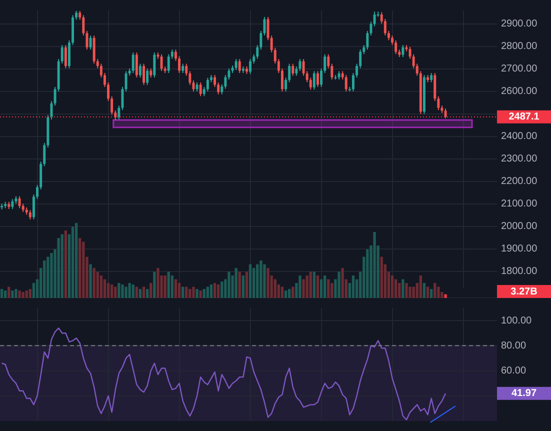  Describe the element at coordinates (519, 46) in the screenshot. I see `y-tick-label: 2800.00` at that location.